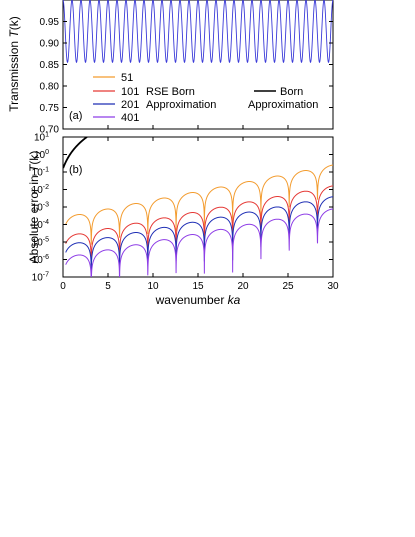 The width and height of the screenshot is (415, 537). I want to click on panel-a-label: (a), so click(75, 116).